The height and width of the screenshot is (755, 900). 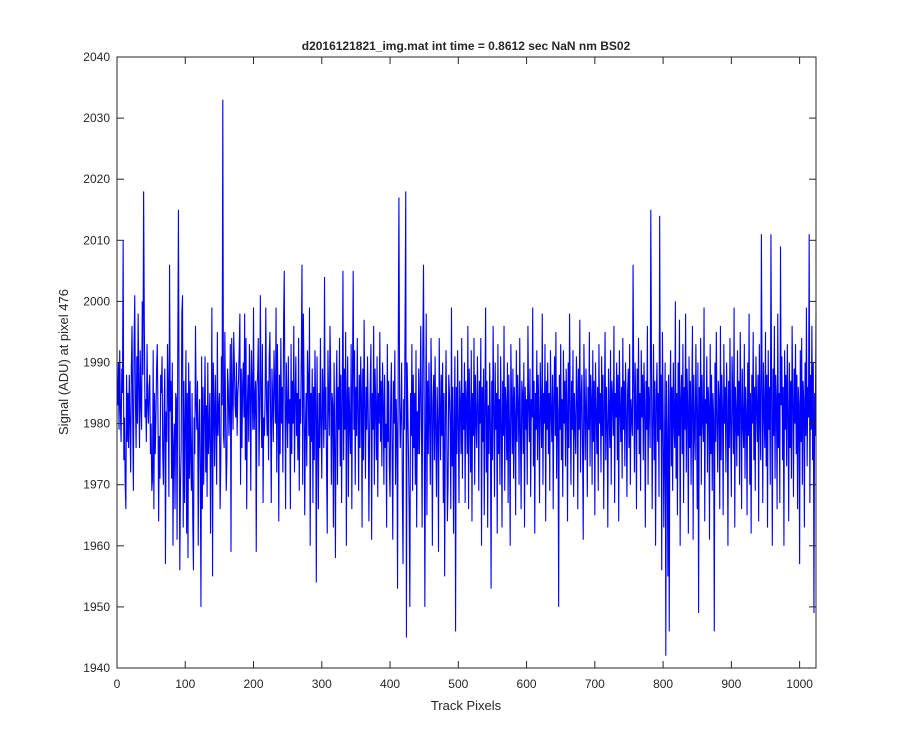 I want to click on x-tick-label: 800, so click(x=663, y=684).